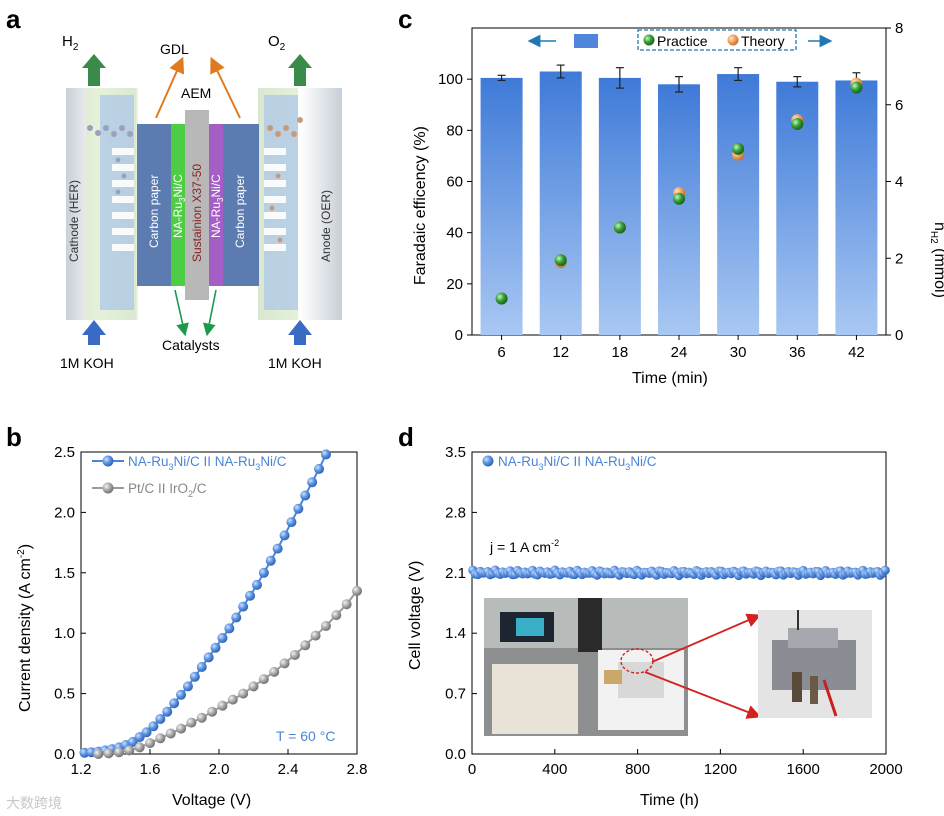 This screenshot has width=944, height=816. What do you see at coordinates (174, 49) in the screenshot?
I see `gdl-label: GDL` at bounding box center [174, 49].